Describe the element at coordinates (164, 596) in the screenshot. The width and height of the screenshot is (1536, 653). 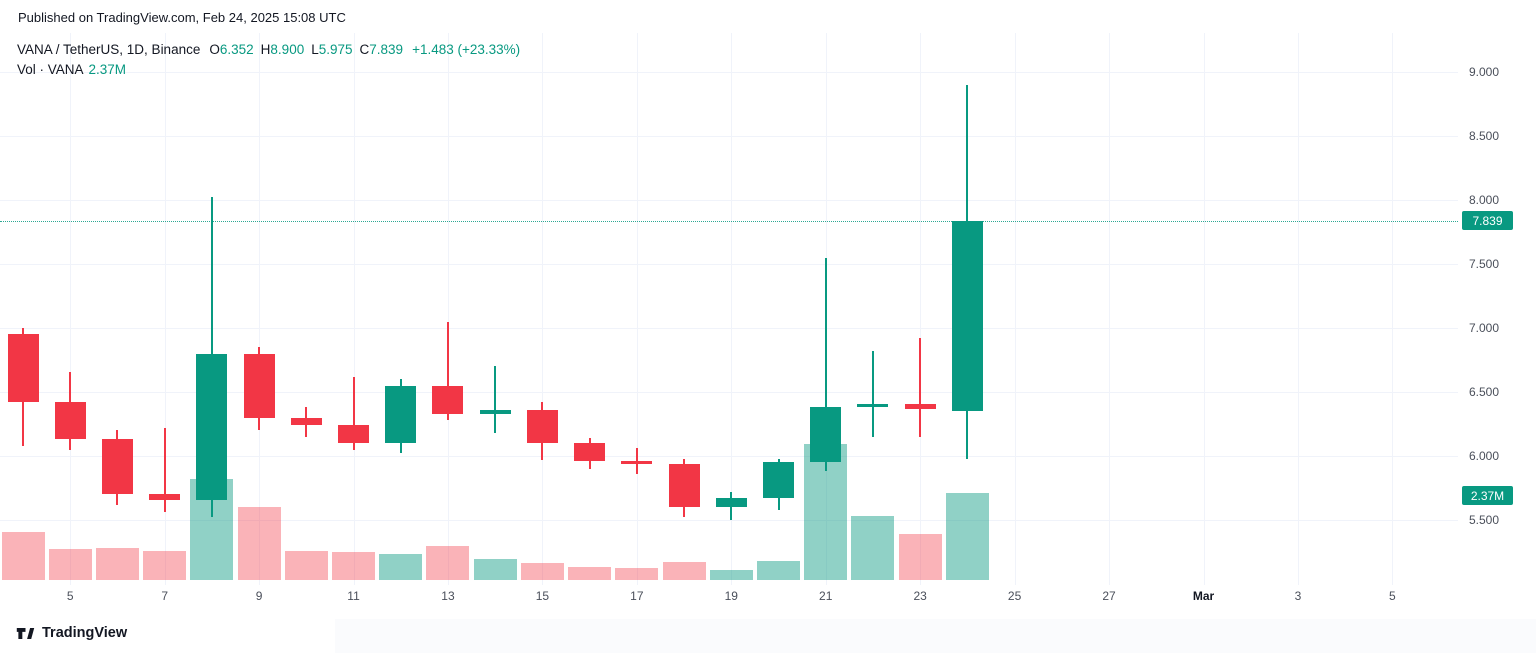
I see `time-axis-label: 7` at that location.